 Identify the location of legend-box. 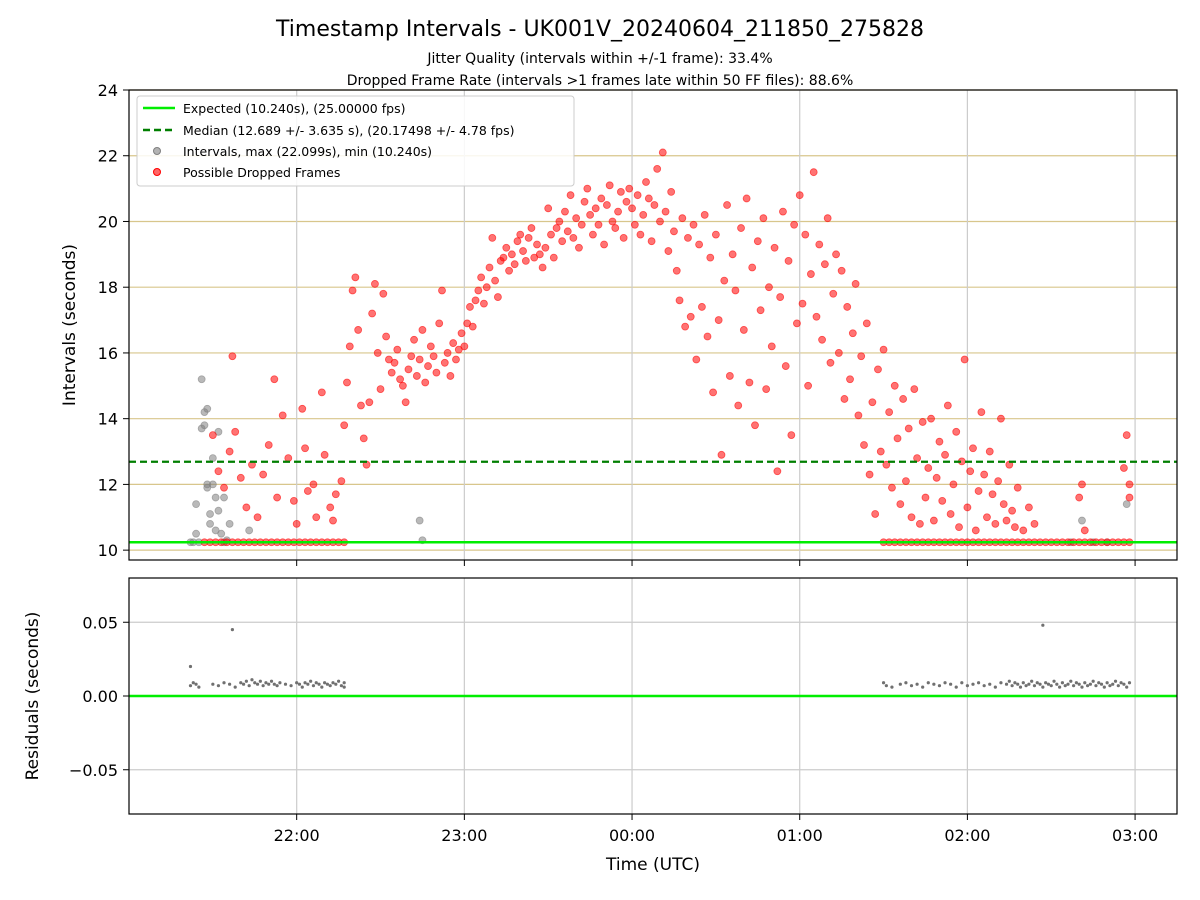
(355, 141).